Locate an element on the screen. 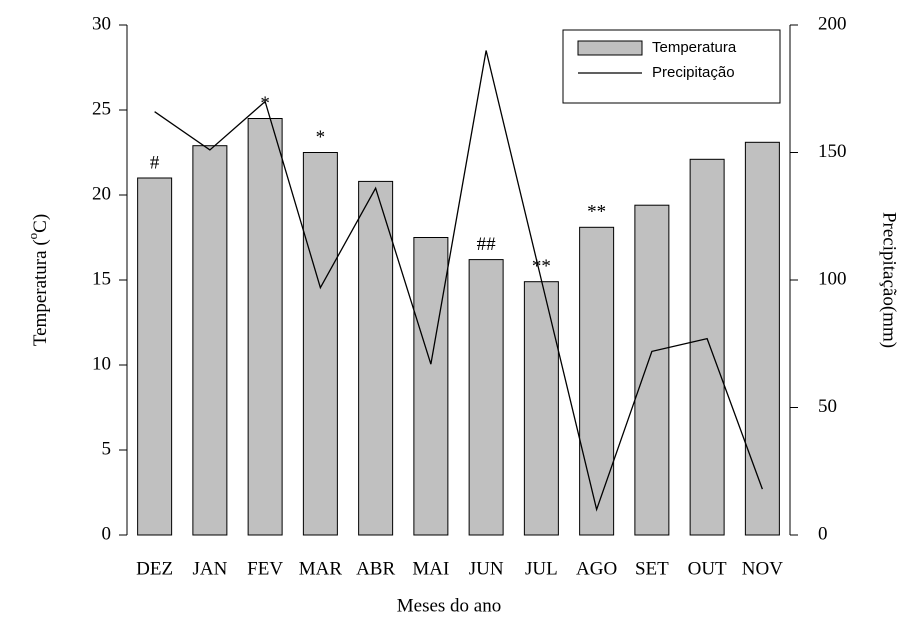 Image resolution: width=902 pixels, height=623 pixels. x-tick-label: MAR is located at coordinates (321, 568).